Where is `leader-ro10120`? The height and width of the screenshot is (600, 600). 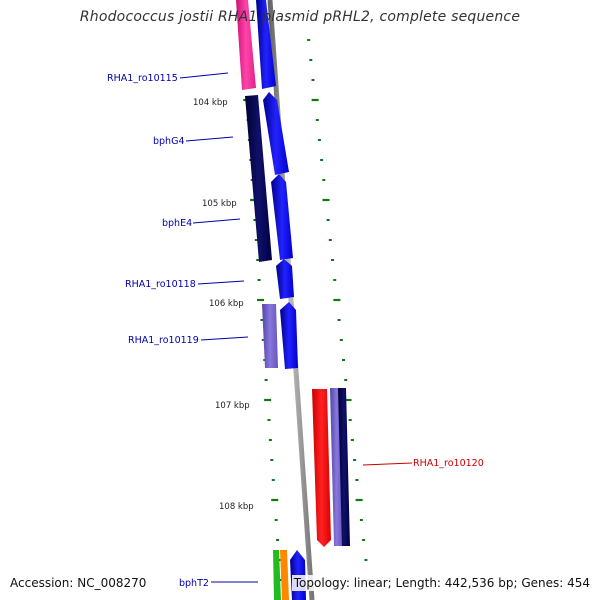
leader-ro10120 is located at coordinates (387, 464).